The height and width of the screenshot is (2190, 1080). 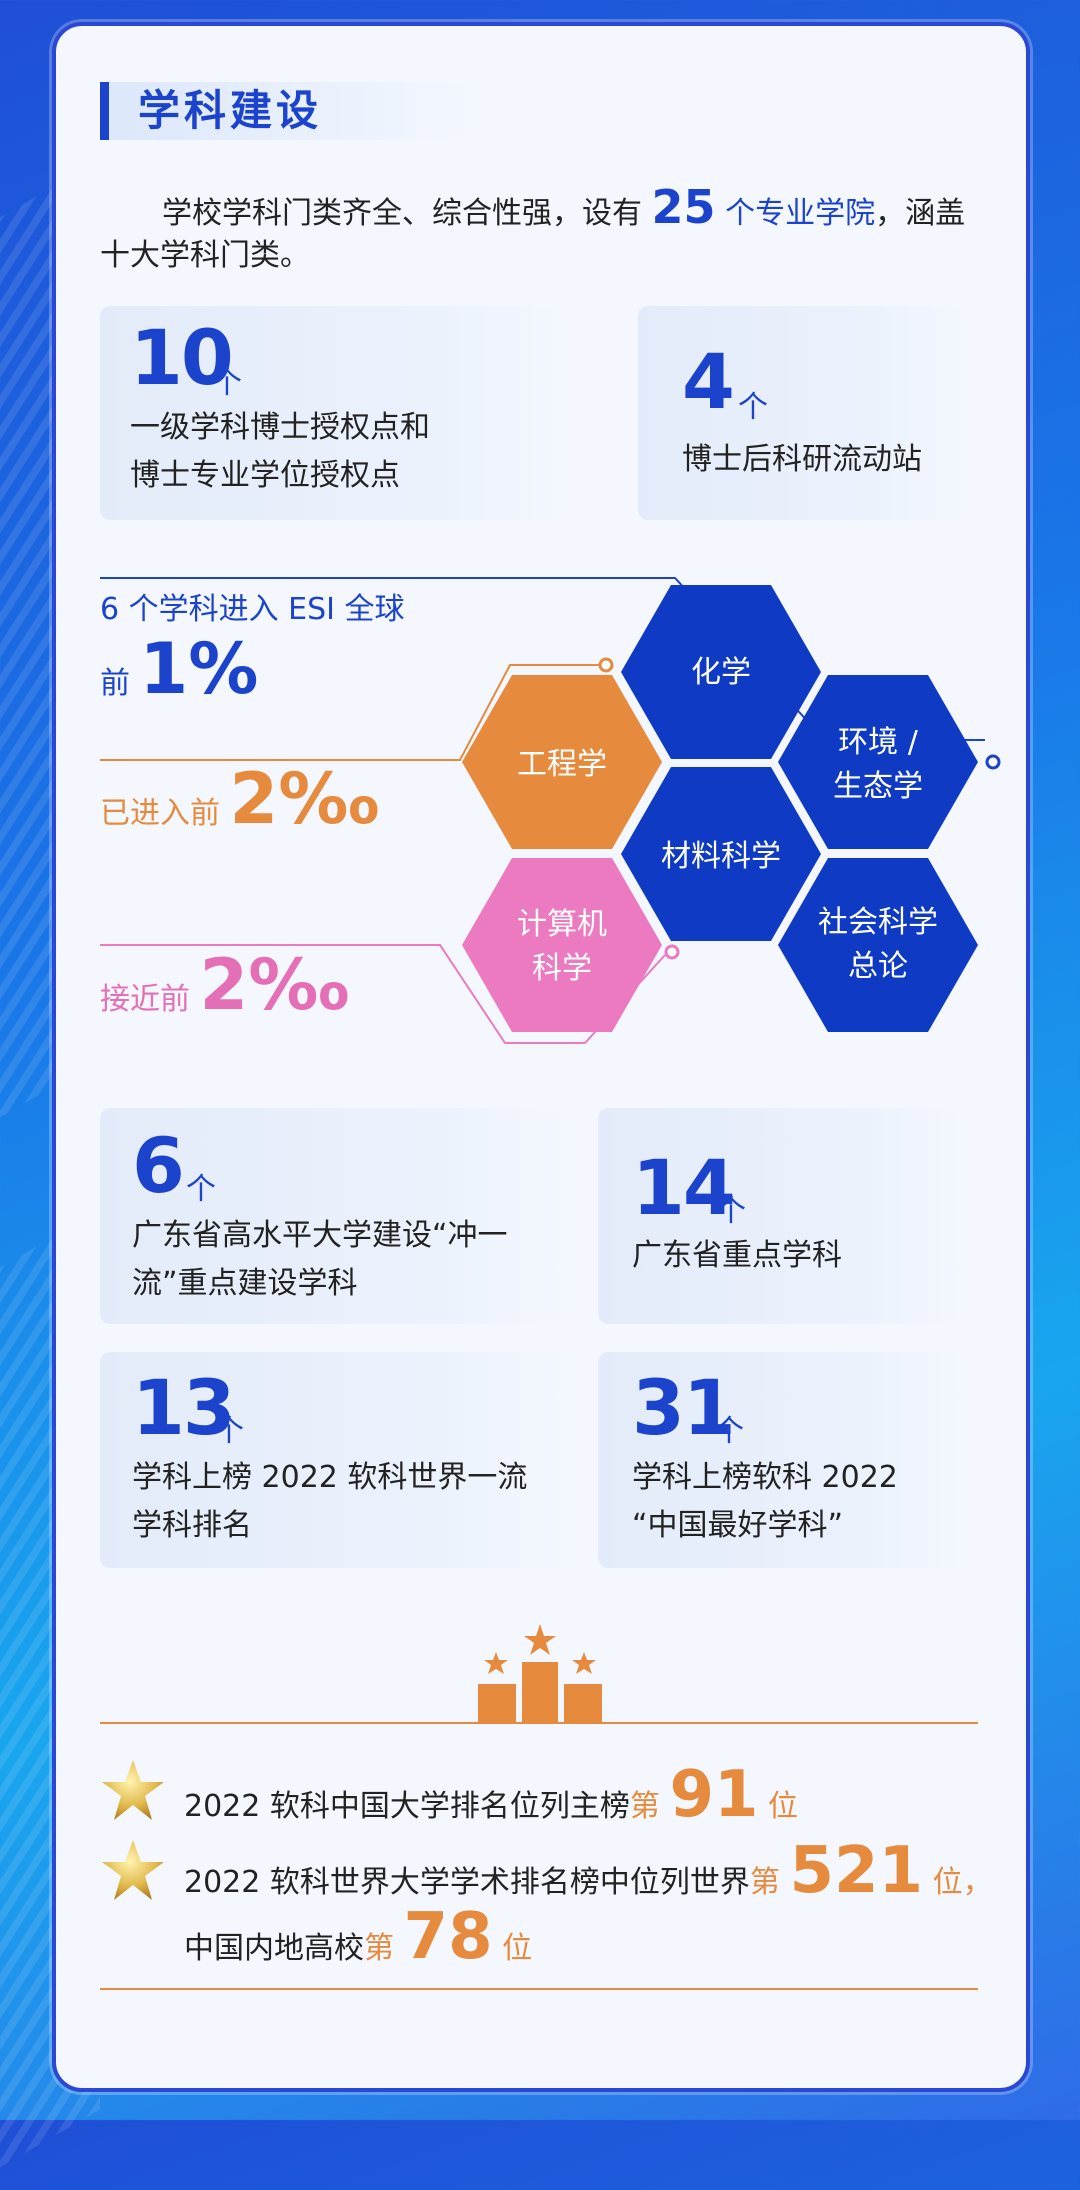 I want to click on stat-desc-line1: 博士后科研流动站, so click(x=802, y=459).